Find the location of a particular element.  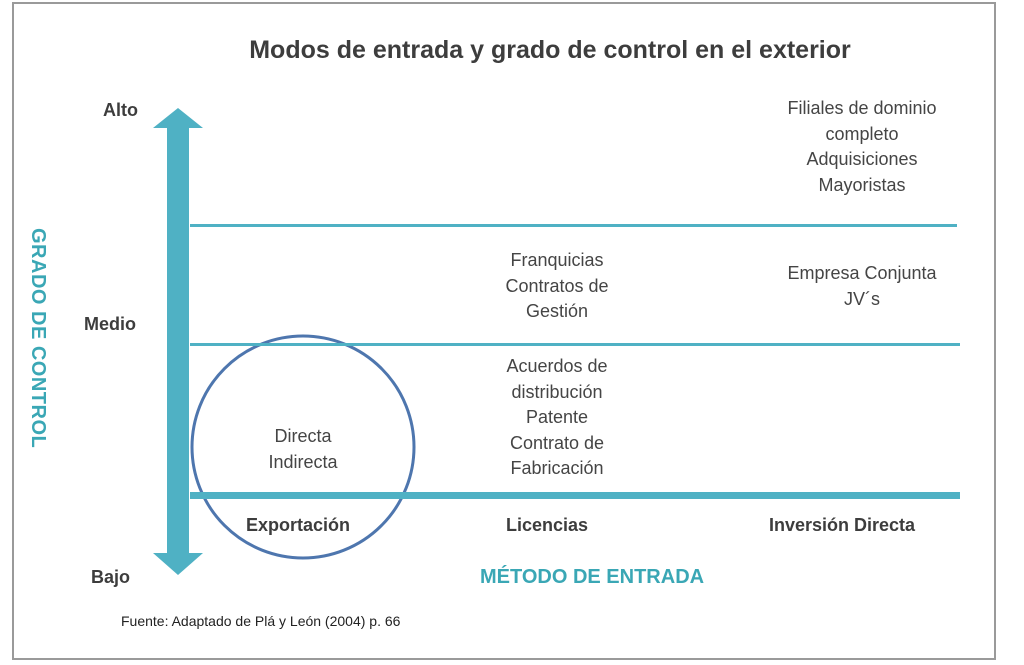

exportacion-circle is located at coordinates (303, 447).